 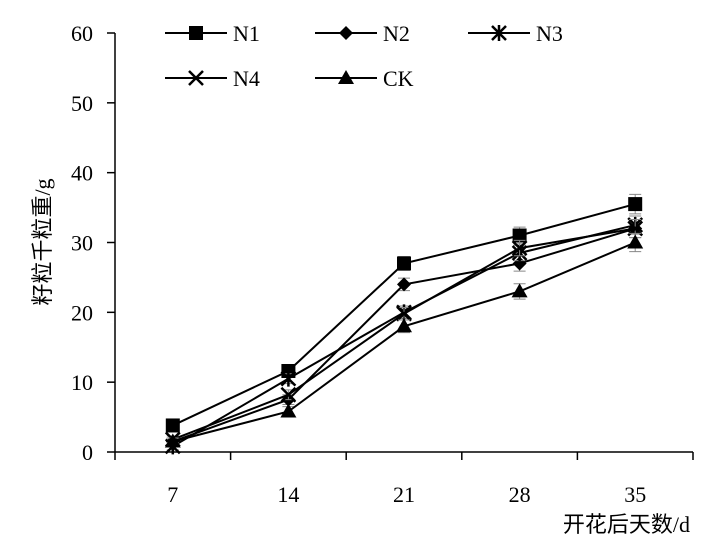 I want to click on y-tick-label: 0, so click(x=87, y=452).